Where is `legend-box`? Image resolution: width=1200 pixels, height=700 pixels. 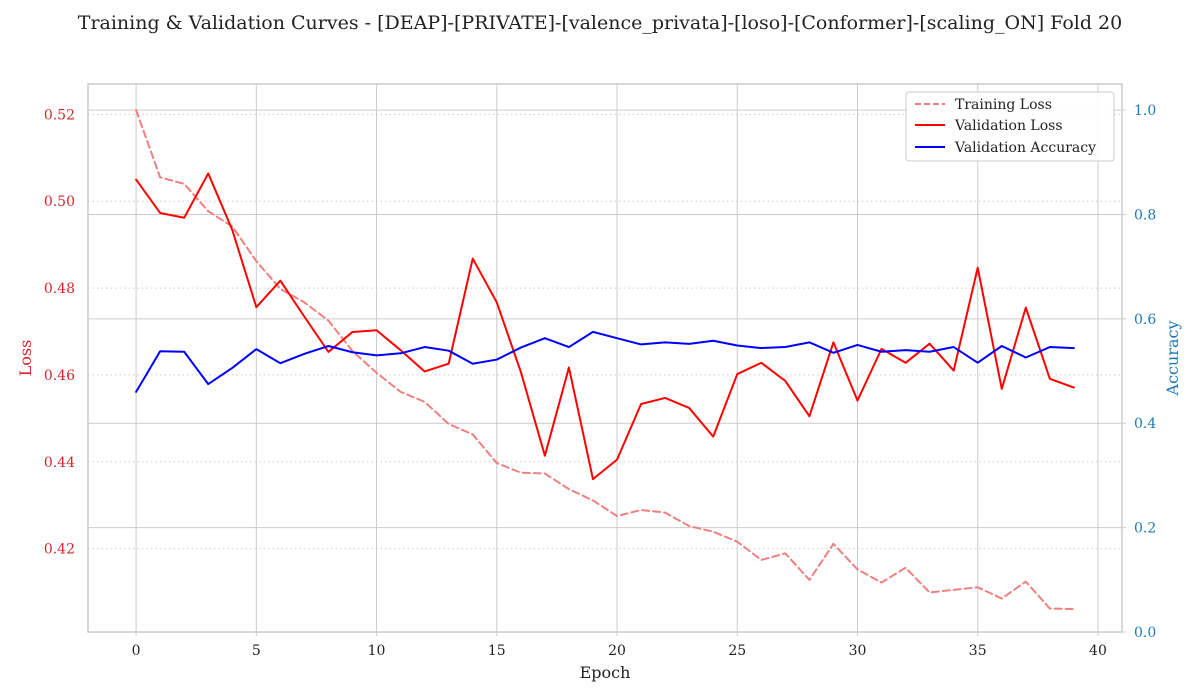 legend-box is located at coordinates (1010, 126).